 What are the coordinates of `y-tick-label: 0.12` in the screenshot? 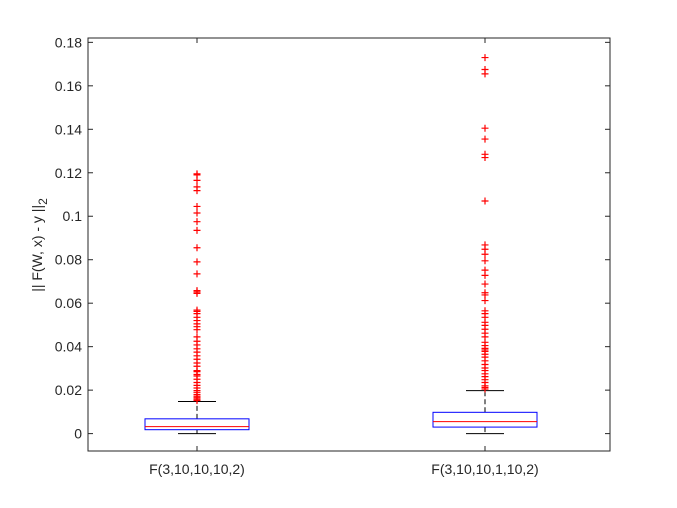 It's located at (68, 173).